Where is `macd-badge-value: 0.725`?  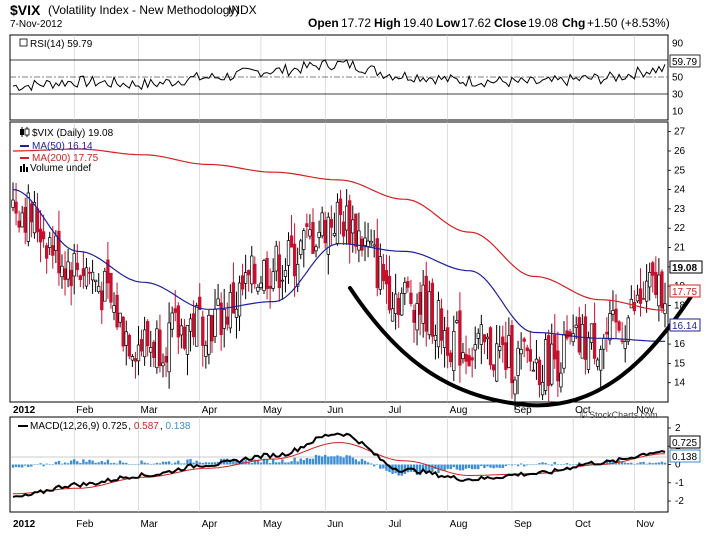
macd-badge-value: 0.725 is located at coordinates (684, 443).